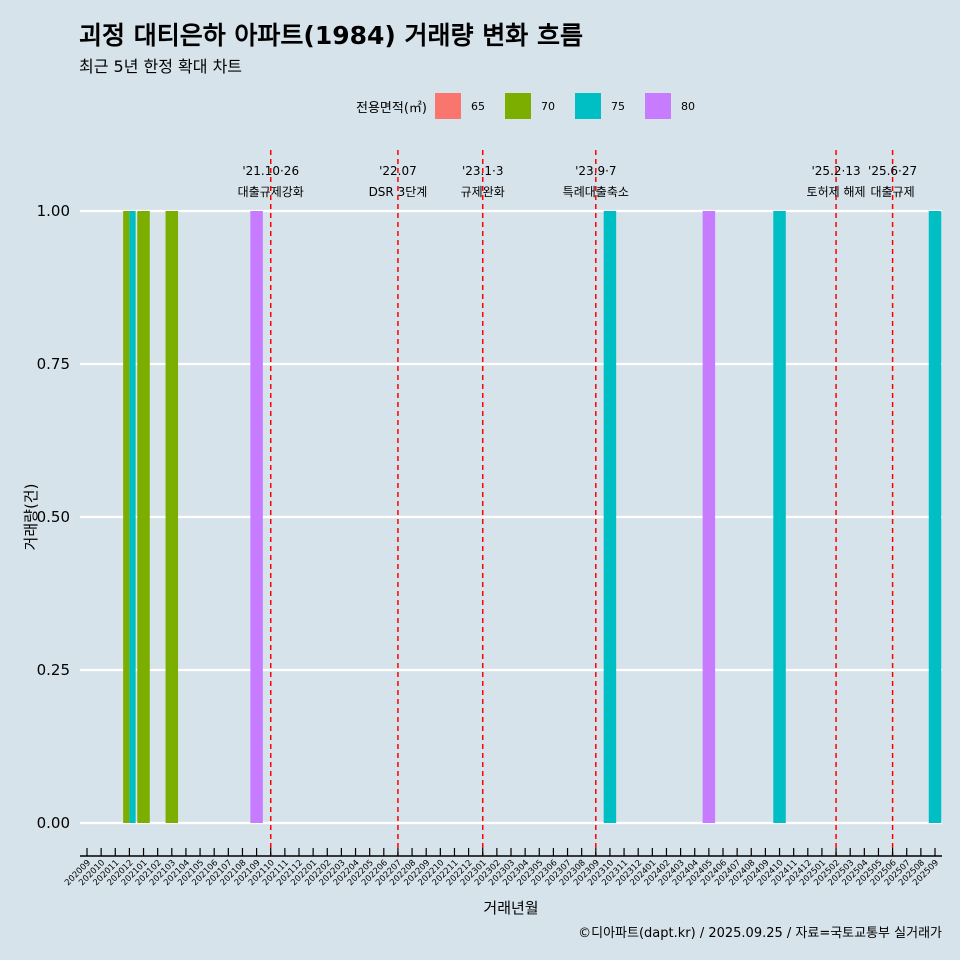  What do you see at coordinates (510, 908) in the screenshot?
I see `x-axis-title: 거래년월` at bounding box center [510, 908].